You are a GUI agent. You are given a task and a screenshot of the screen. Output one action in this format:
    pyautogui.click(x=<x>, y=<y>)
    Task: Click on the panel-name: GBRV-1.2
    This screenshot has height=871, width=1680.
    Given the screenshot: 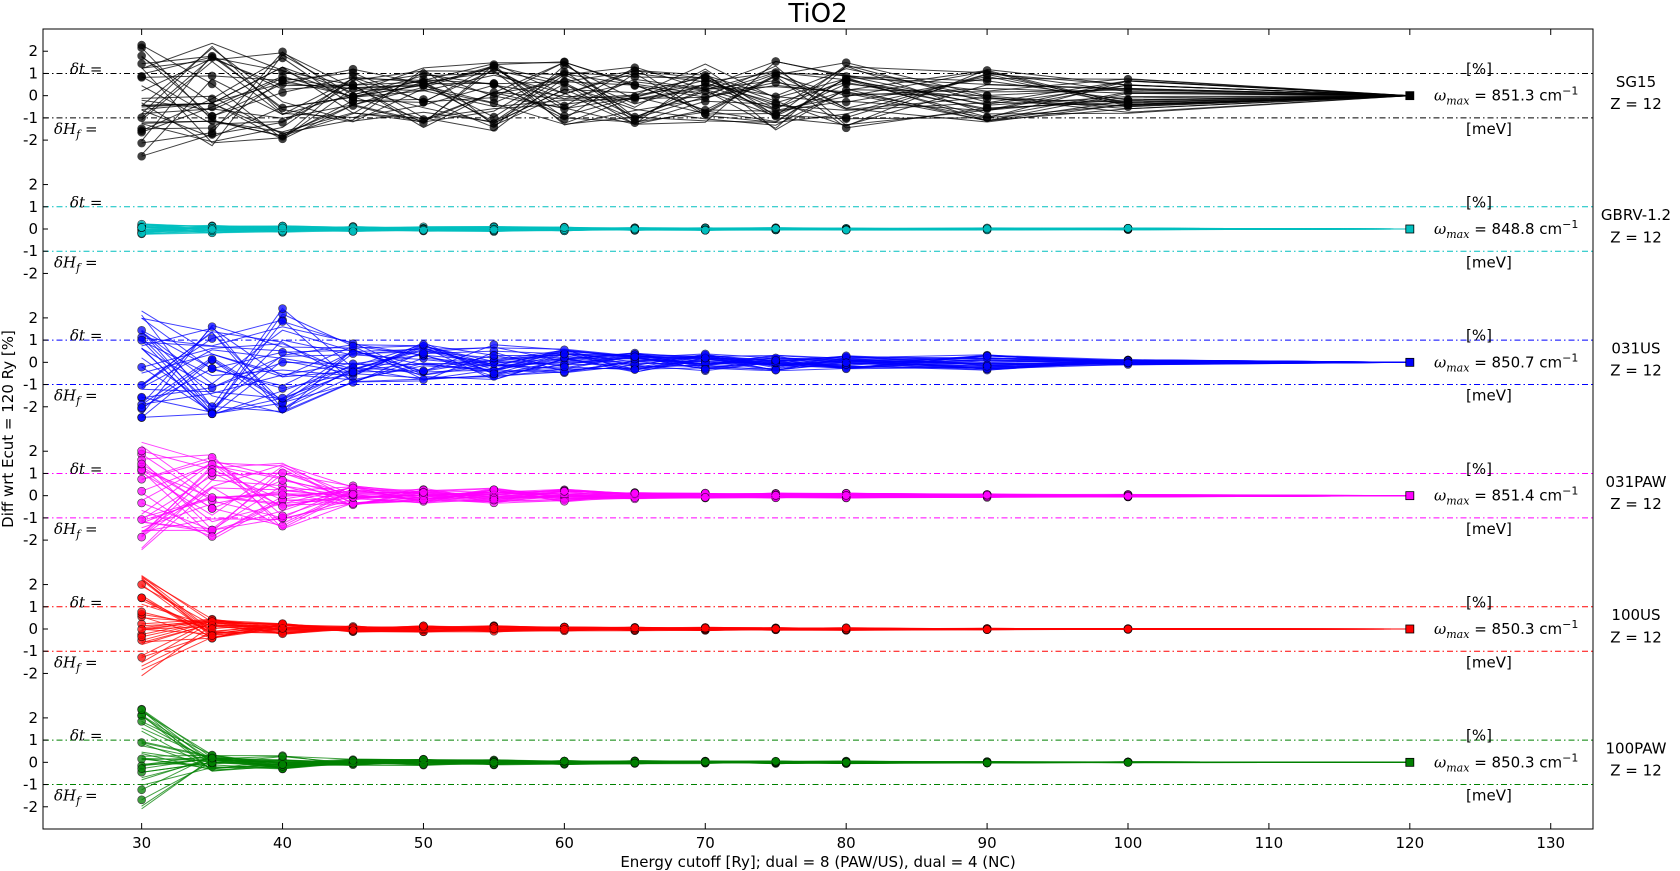 What is the action you would take?
    pyautogui.click(x=1636, y=215)
    